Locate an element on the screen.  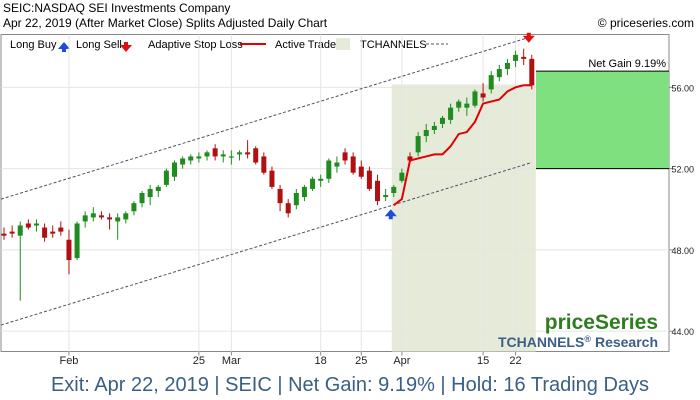
legend-active-trade-label: Active Trade is located at coordinates (305, 45).